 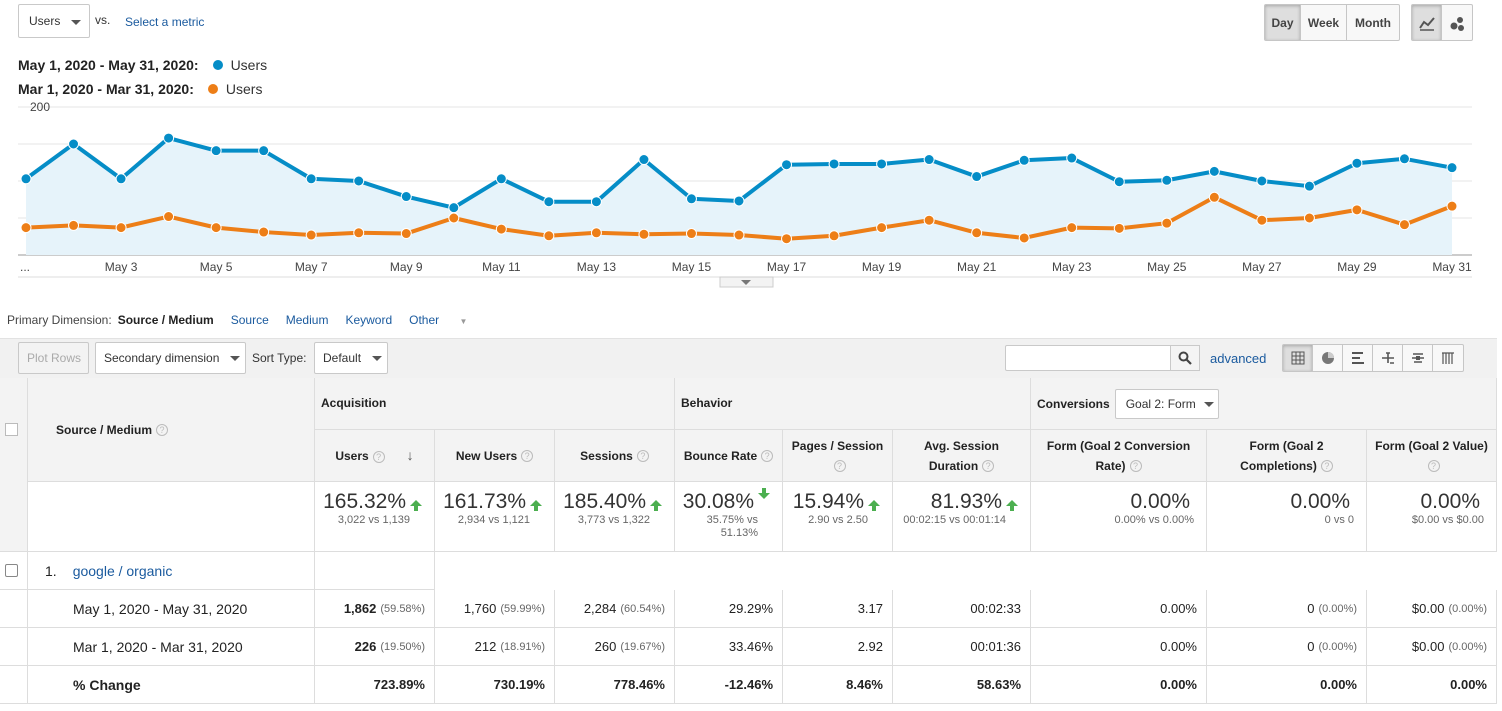 What do you see at coordinates (53, 358) in the screenshot?
I see `plot-rows-button: Plot Rows` at bounding box center [53, 358].